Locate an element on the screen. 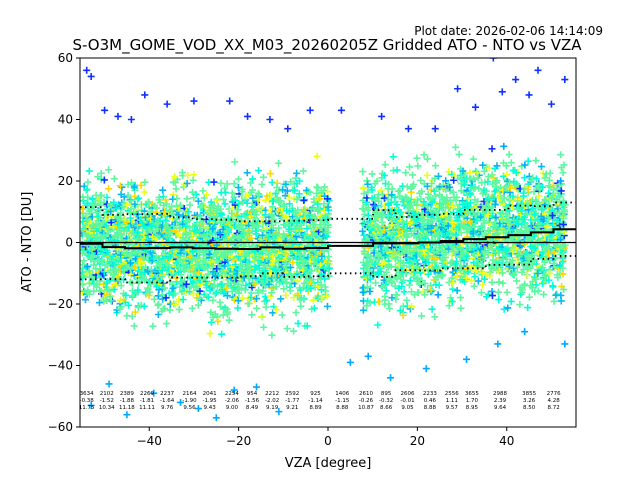 The image size is (640, 480). x-axis-ticks: −40 −20 0 20 40 is located at coordinates (325, 437).